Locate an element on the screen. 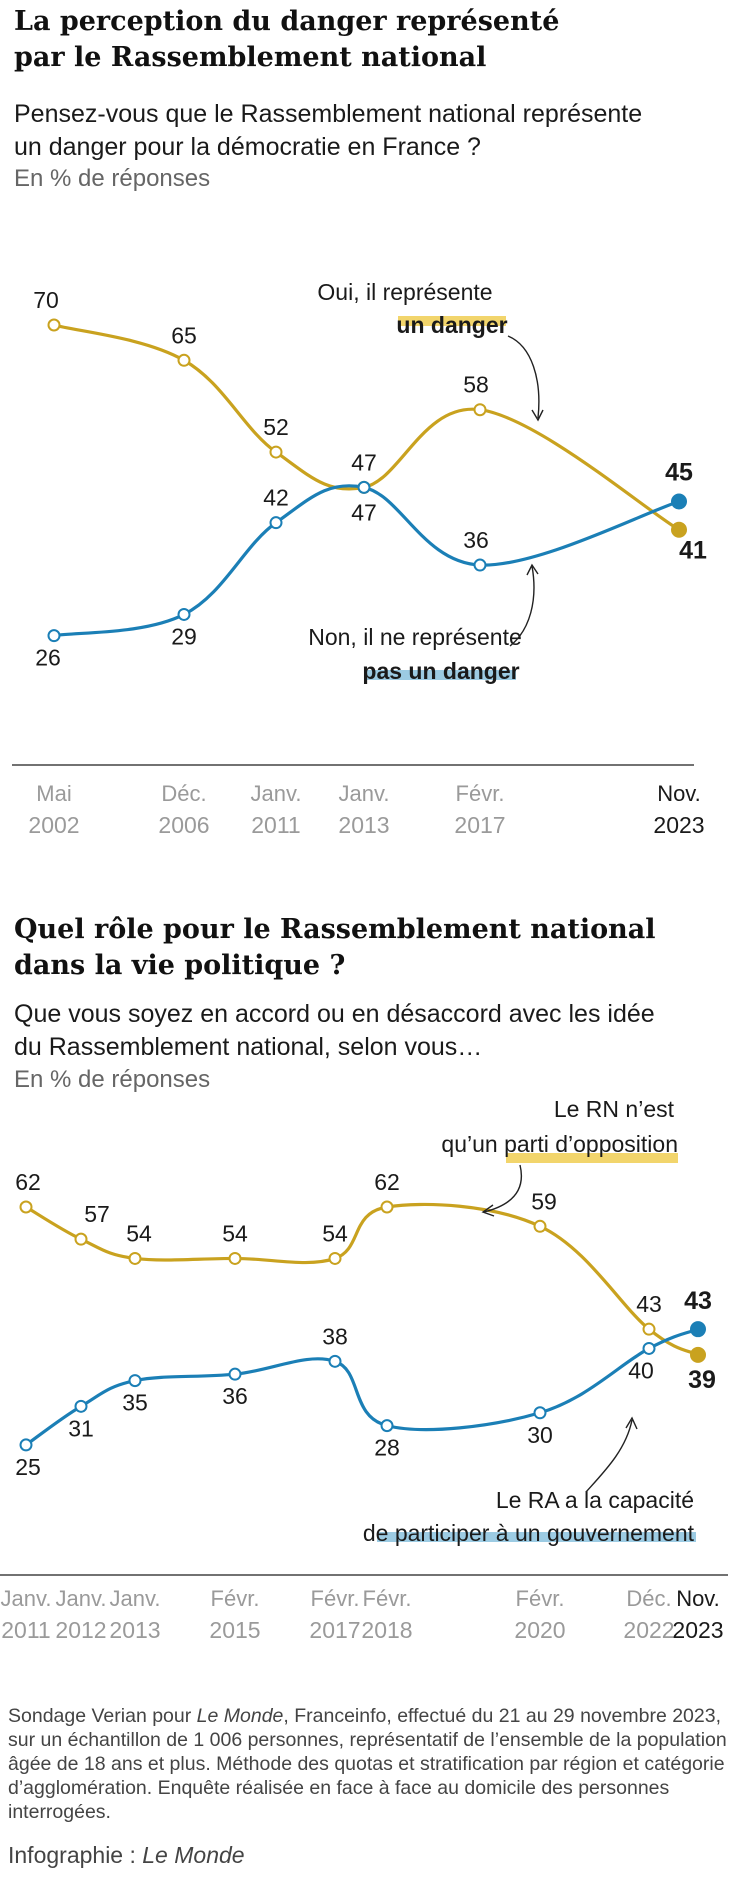 Image resolution: width=740 pixels, height=1897 pixels. chart2-label-opposition: Le RN n’est qu’un parti d’opposition is located at coordinates (559, 1156).